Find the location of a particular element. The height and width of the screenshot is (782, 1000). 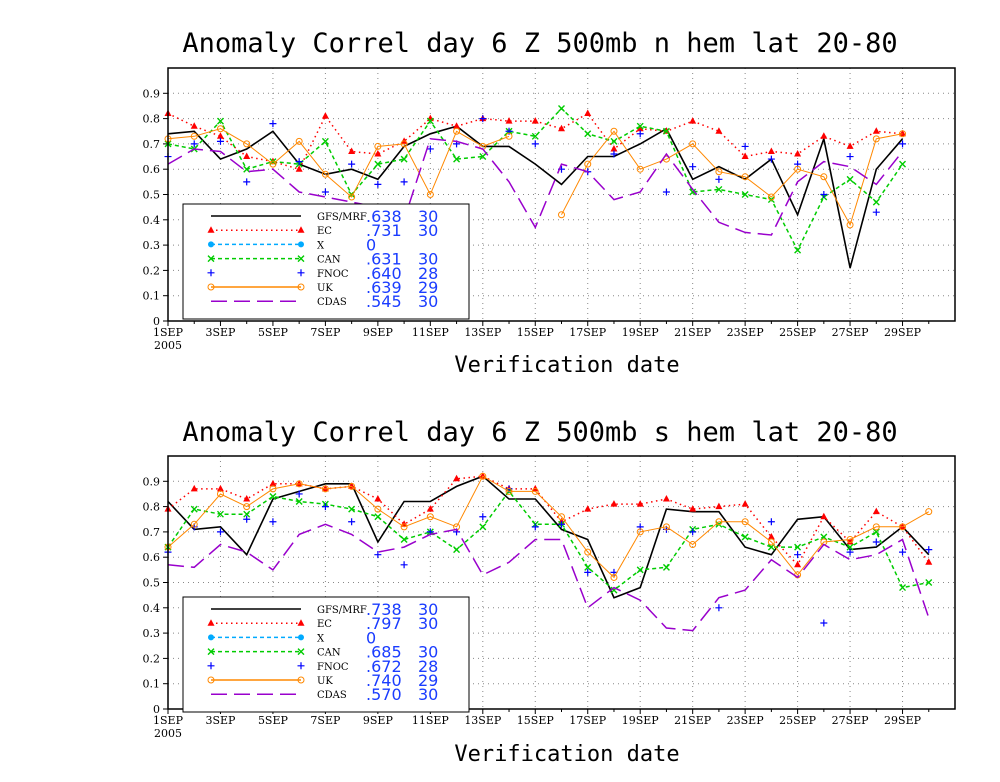

x-tick-label: 3SEP is located at coordinates (220, 720).